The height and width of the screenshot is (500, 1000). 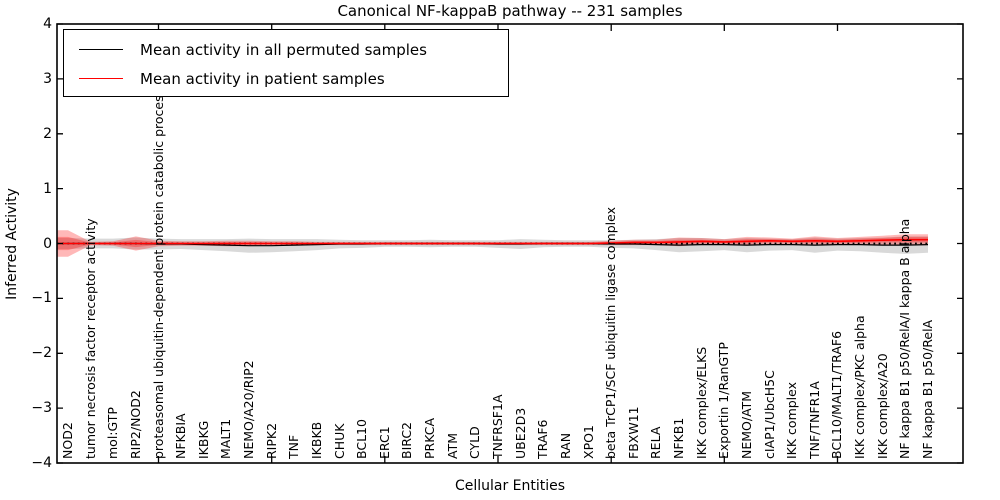 I want to click on y-tick-label: 0, so click(x=47, y=243).